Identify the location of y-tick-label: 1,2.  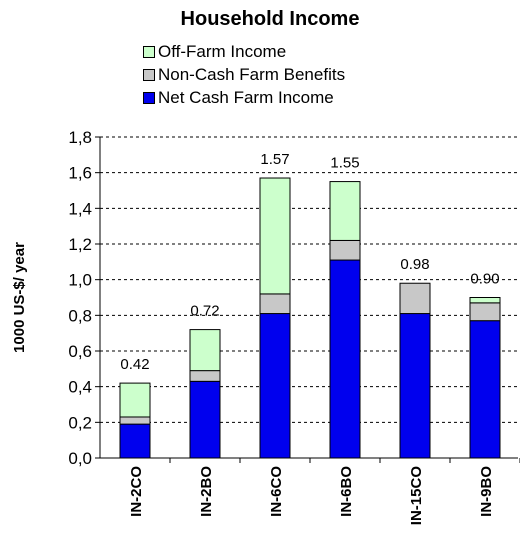
(80, 244).